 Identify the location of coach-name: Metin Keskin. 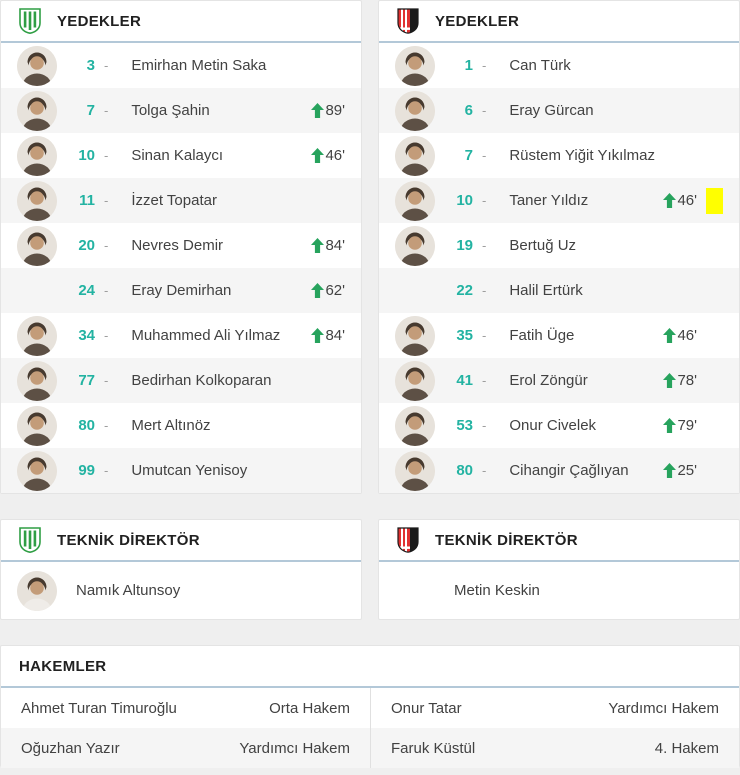
(497, 590).